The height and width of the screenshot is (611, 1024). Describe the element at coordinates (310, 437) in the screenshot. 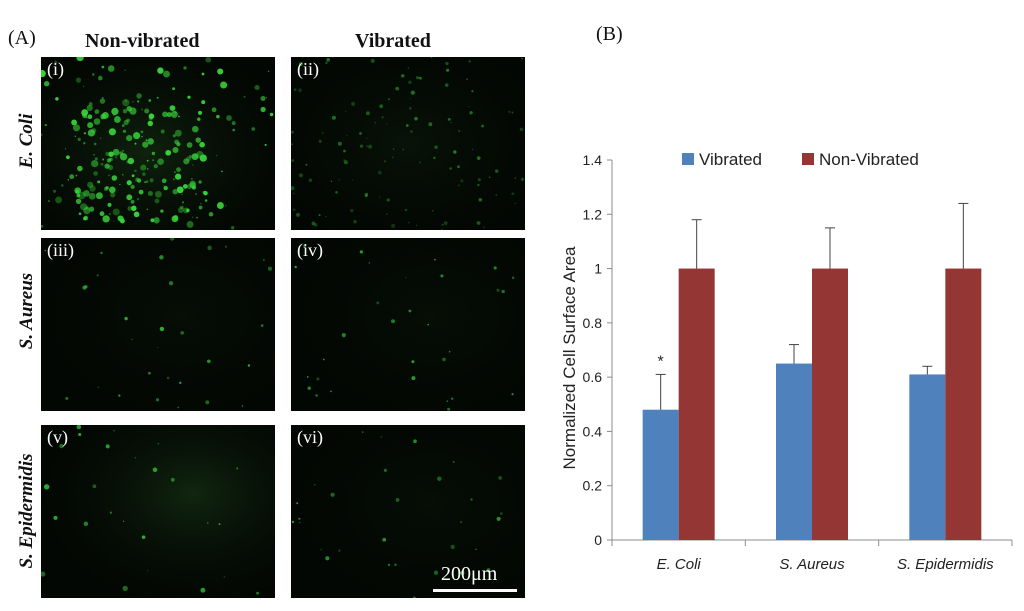

I see `image-label: (vi)` at that location.